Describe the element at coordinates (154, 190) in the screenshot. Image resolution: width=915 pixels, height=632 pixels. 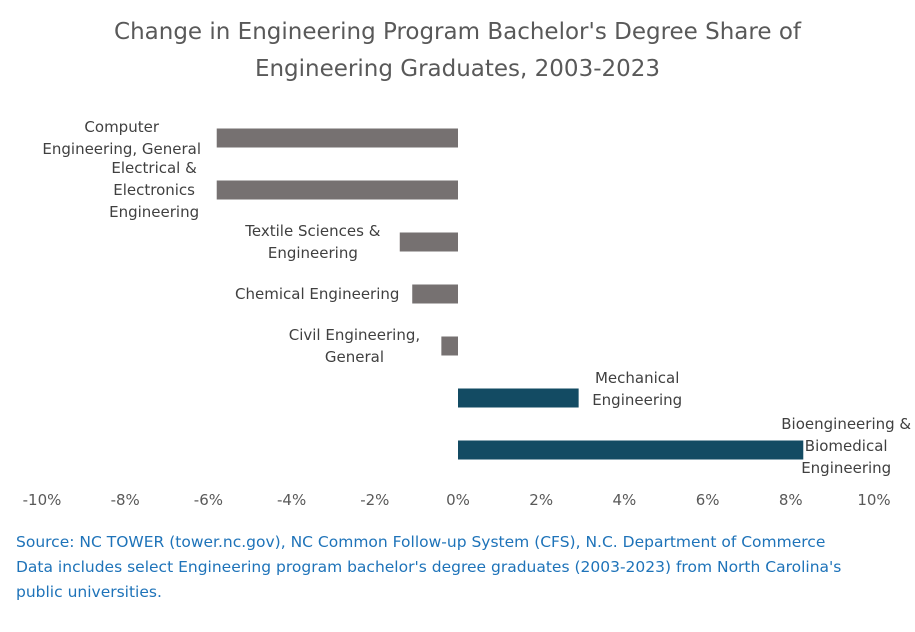
I see `category-label-1: Electrical & Electronics Engineering` at that location.